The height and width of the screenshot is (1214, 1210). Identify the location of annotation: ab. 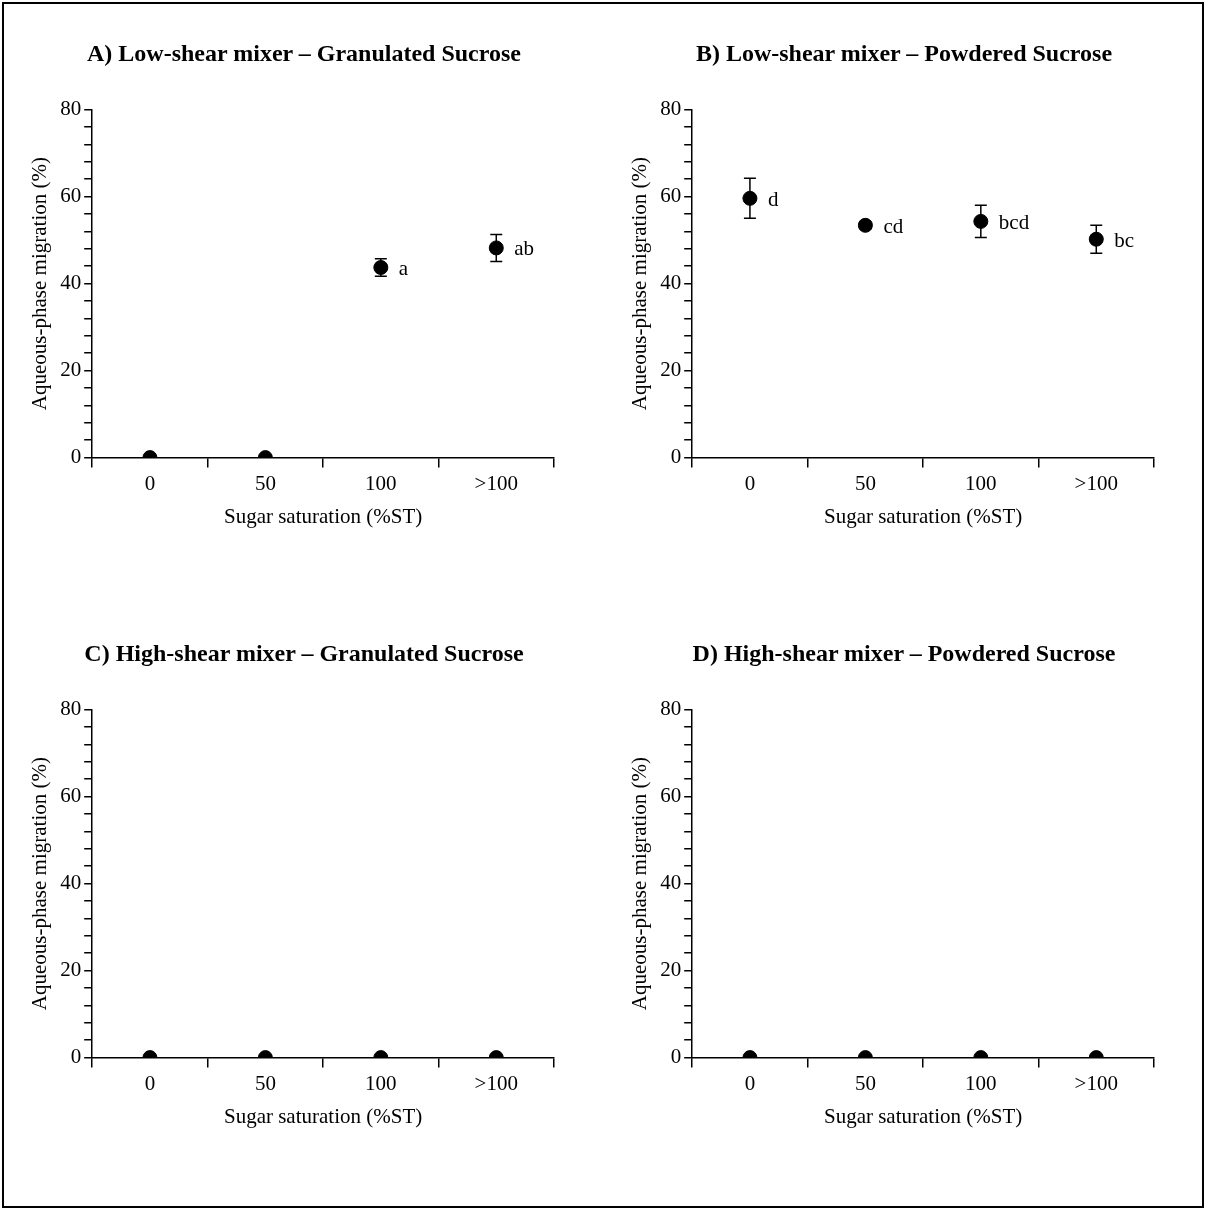
(524, 248).